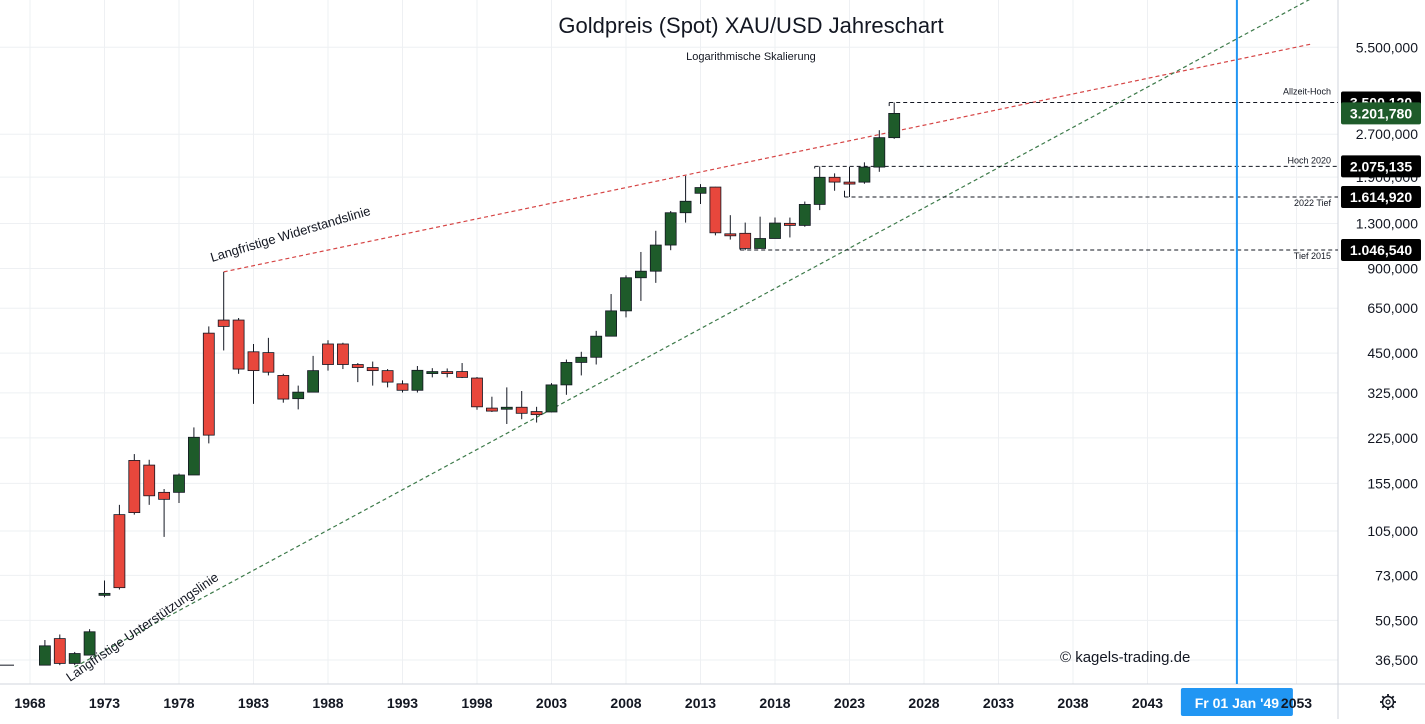  I want to click on crosshair-date-bg, so click(1236, 702).